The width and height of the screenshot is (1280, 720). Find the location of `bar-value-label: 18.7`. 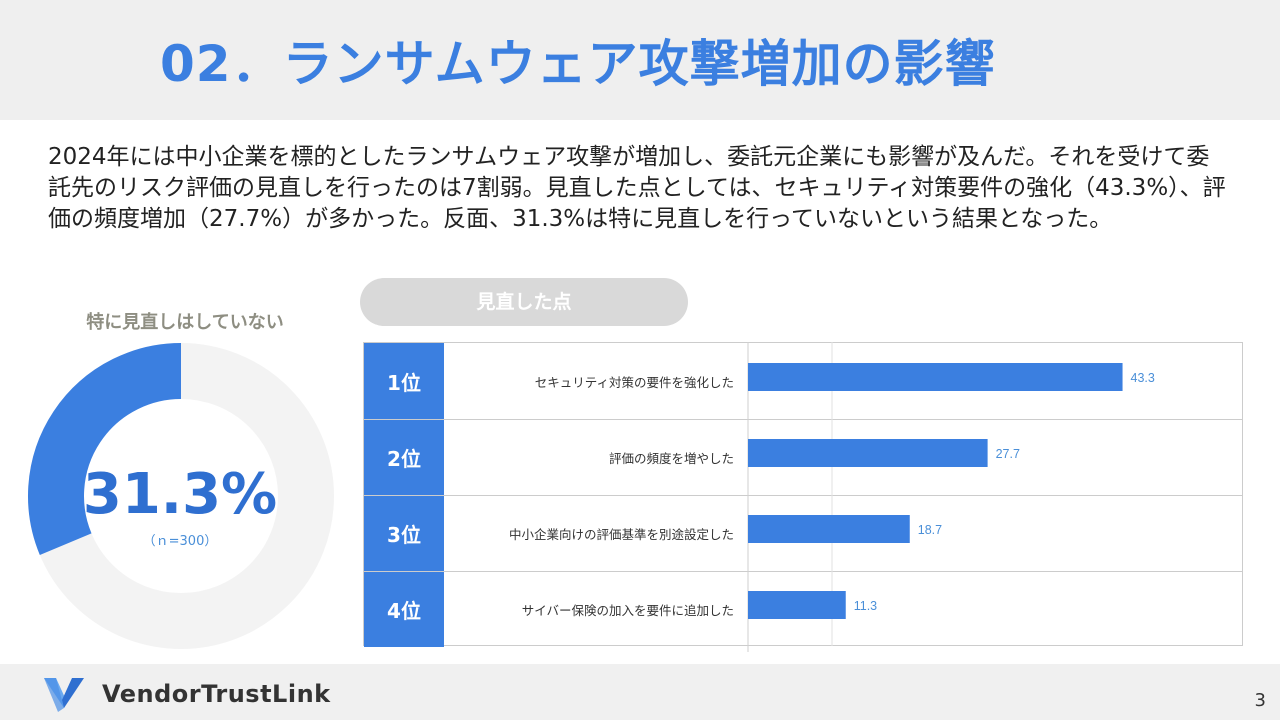

bar-value-label: 18.7 is located at coordinates (930, 530).